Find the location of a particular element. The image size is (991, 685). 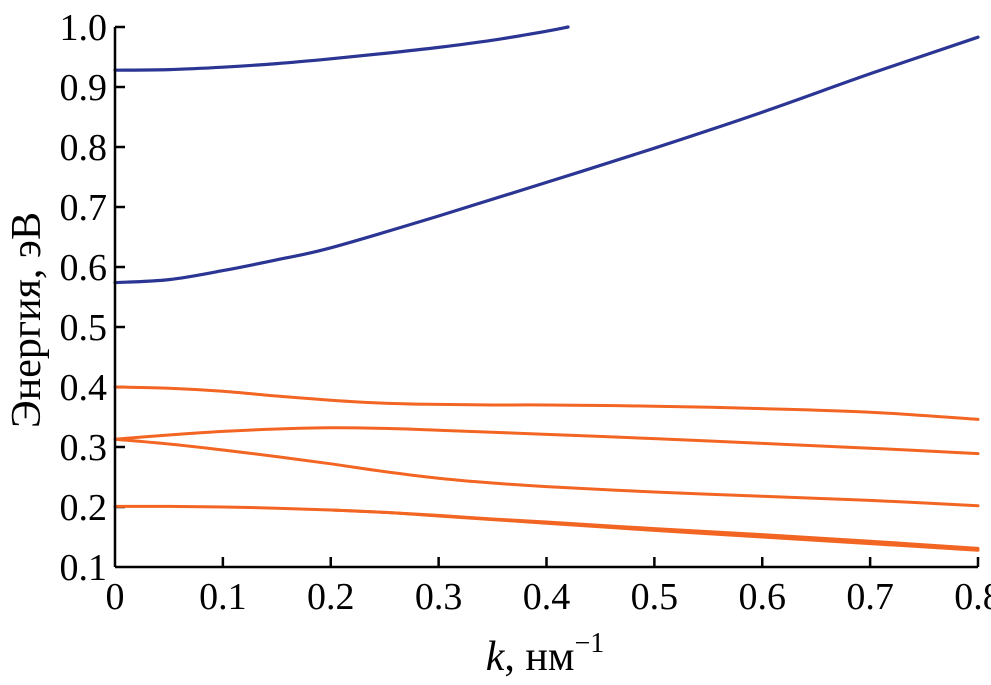

x-axis-label: k, нм−1 is located at coordinates (545, 654).